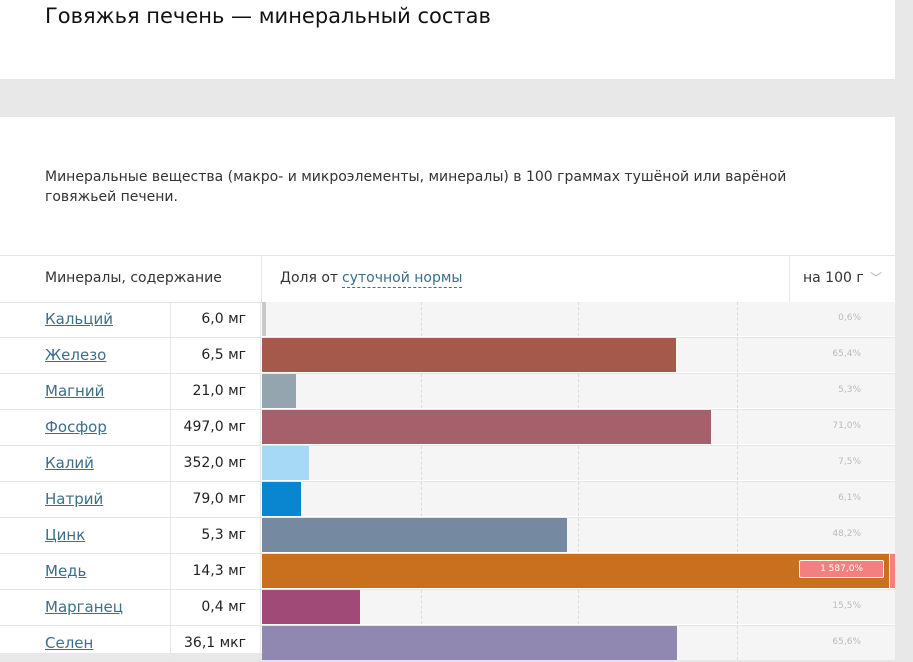  Describe the element at coordinates (268, 16) in the screenshot. I see `page-title: Говяжья печень — минеральный состав` at that location.